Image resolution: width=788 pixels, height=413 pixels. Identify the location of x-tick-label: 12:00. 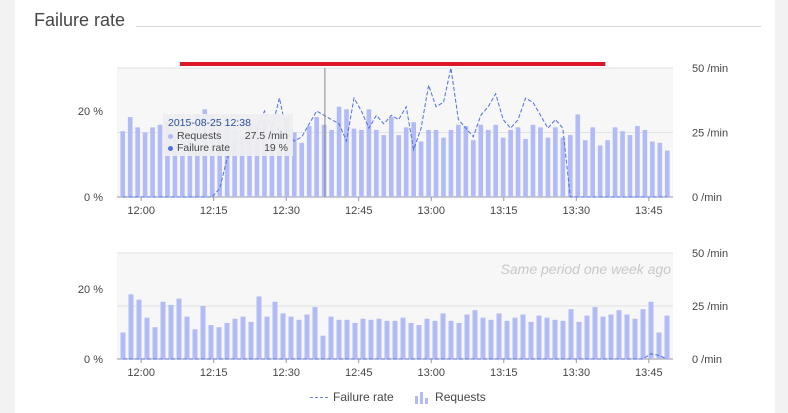
(141, 373).